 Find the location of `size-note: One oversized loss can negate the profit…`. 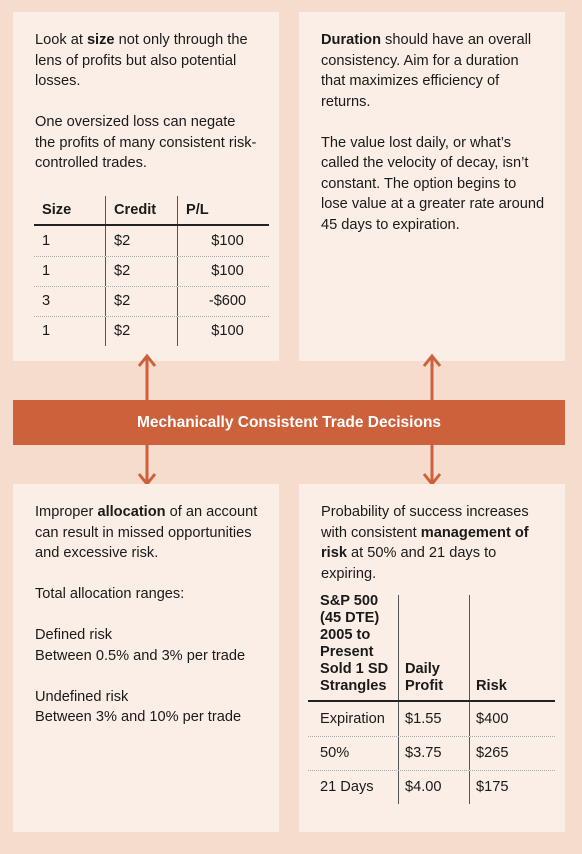

size-note: One oversized loss can negate the profit… is located at coordinates (146, 142).